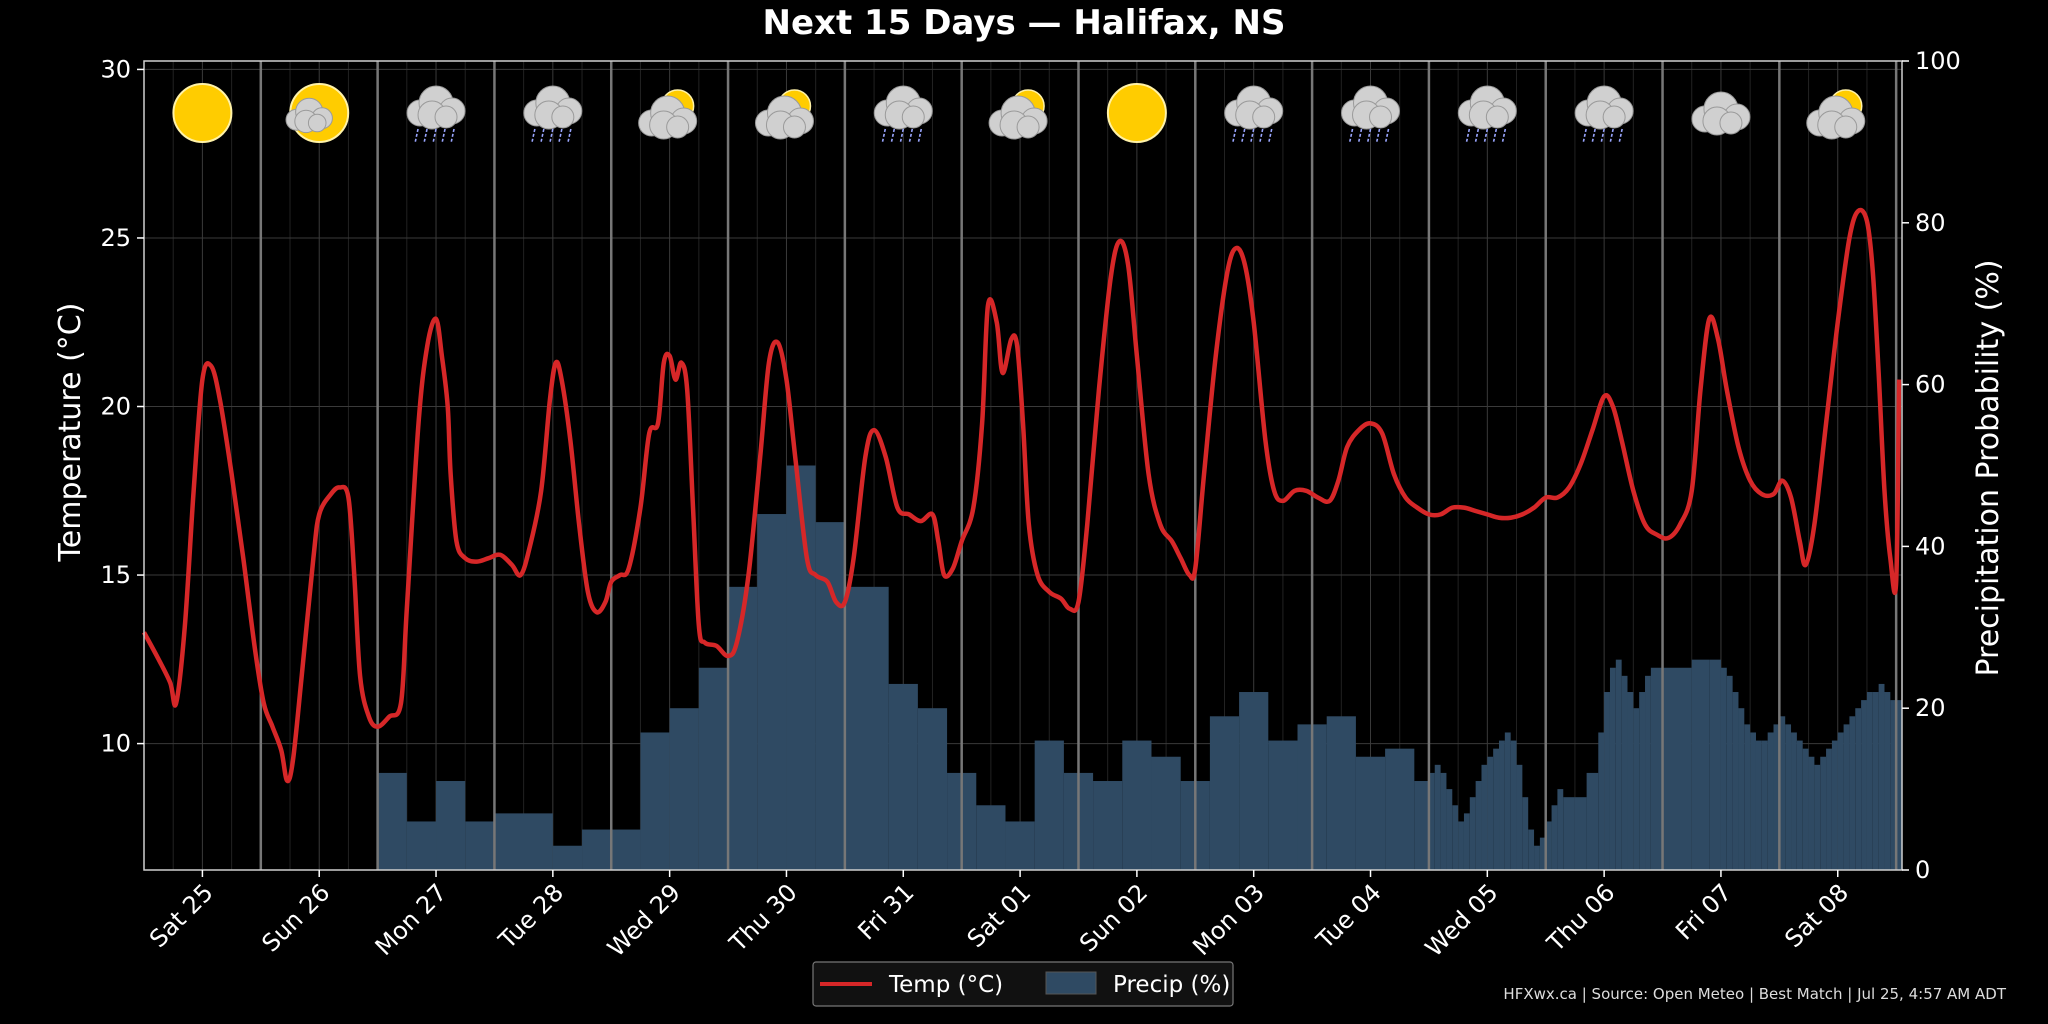 This screenshot has height=1024, width=2048. I want to click on x-tick-label: Mon 03, so click(1228, 919).